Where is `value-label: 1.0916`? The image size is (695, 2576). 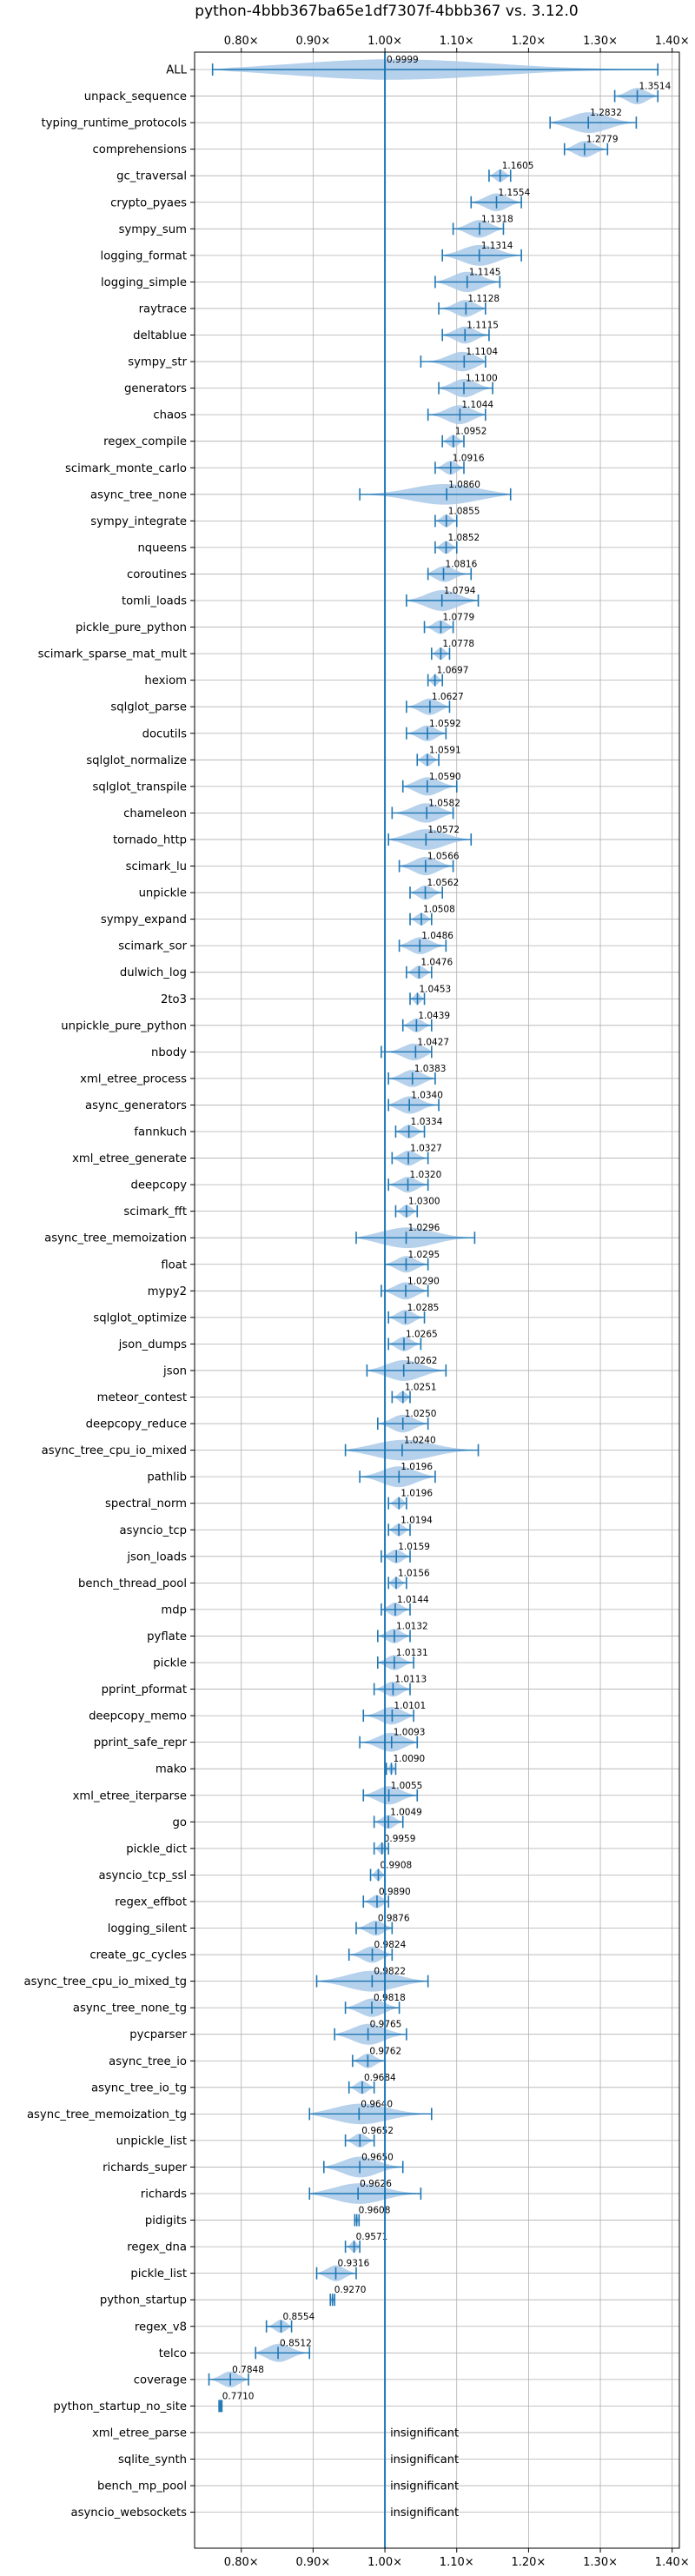 value-label: 1.0916 is located at coordinates (469, 458).